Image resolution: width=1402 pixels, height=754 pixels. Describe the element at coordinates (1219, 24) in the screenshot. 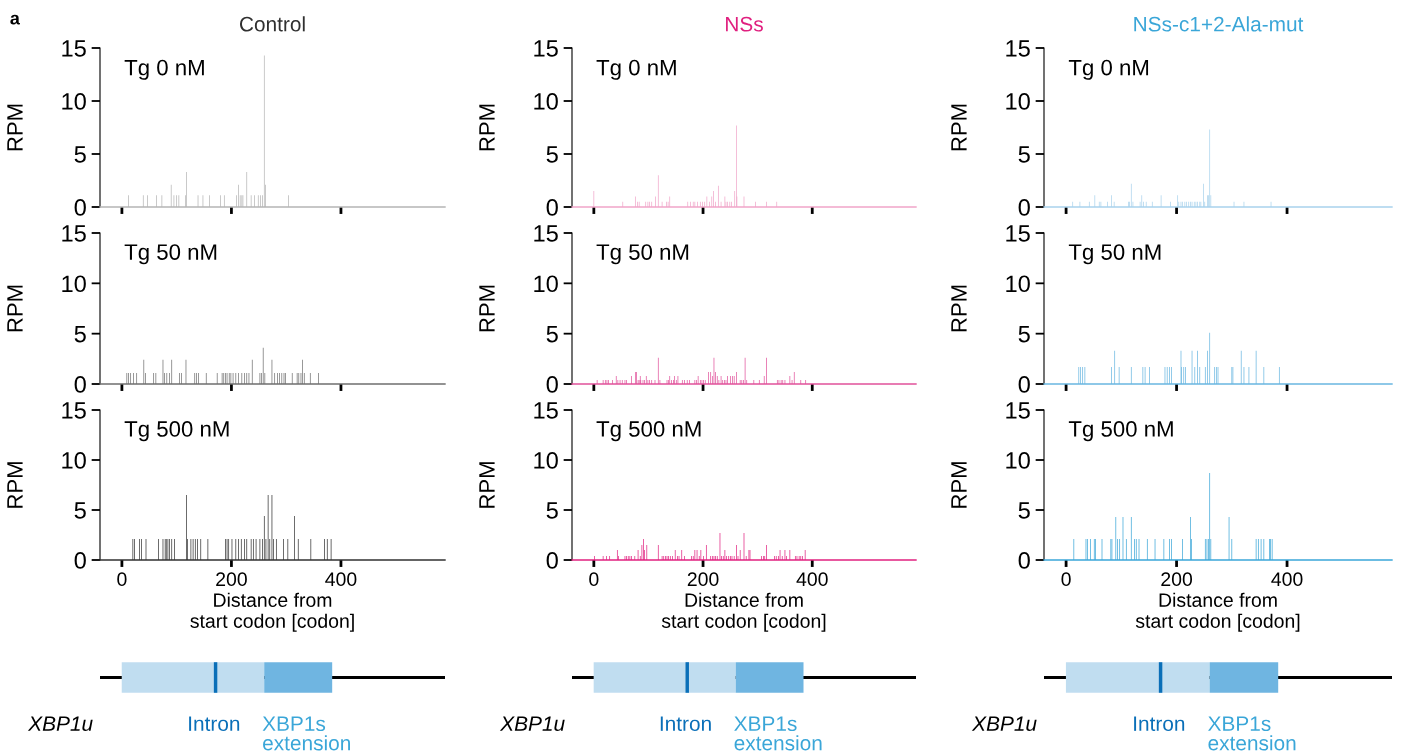

I see `chart-title: NSs-c1+2-Ala-mut` at that location.